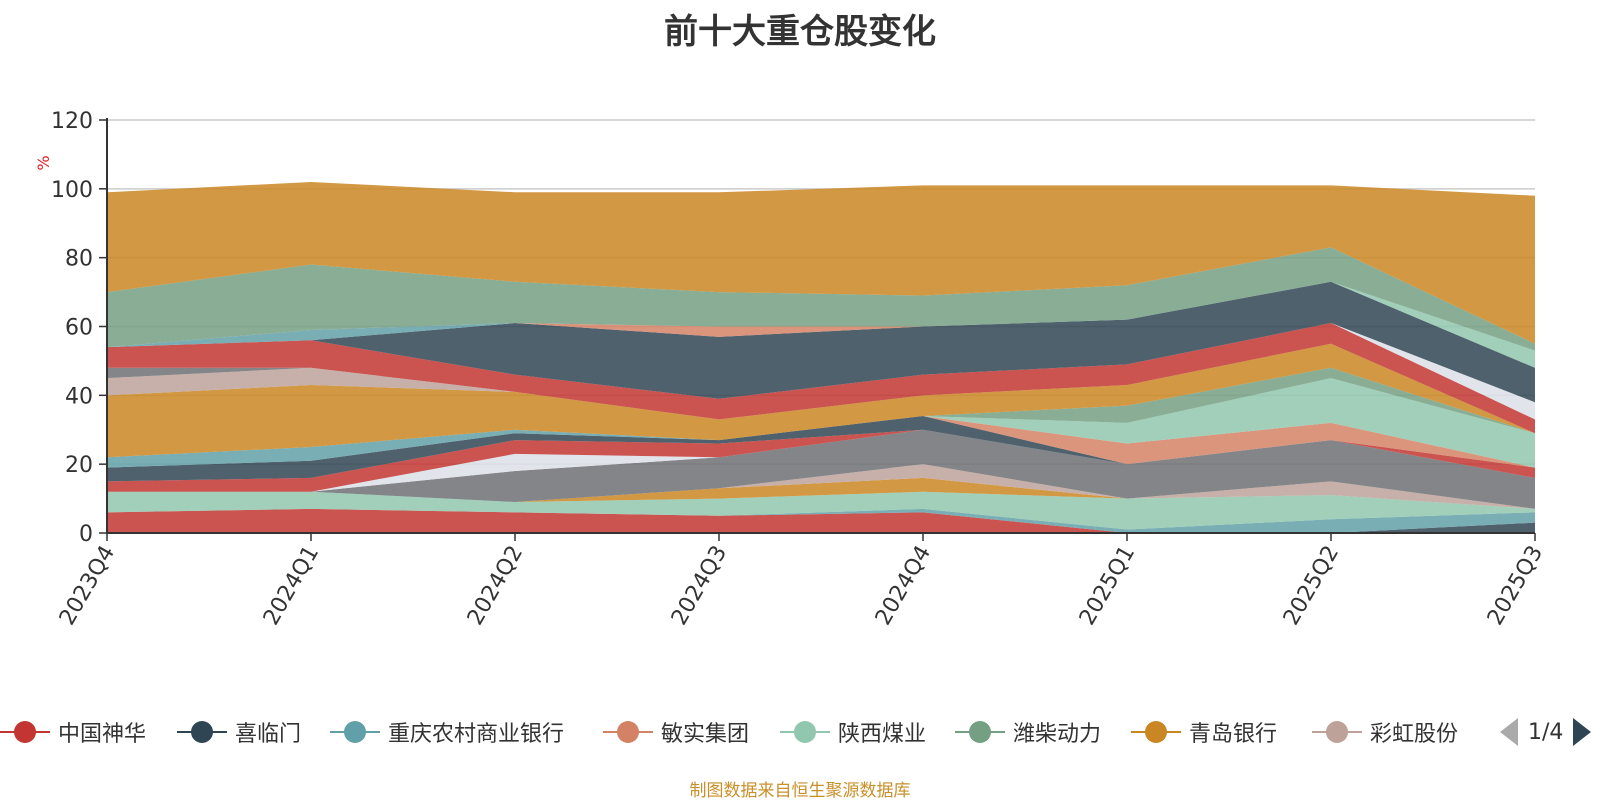 The image size is (1600, 801). What do you see at coordinates (79, 328) in the screenshot?
I see `y-tick-label-60: 60` at bounding box center [79, 328].